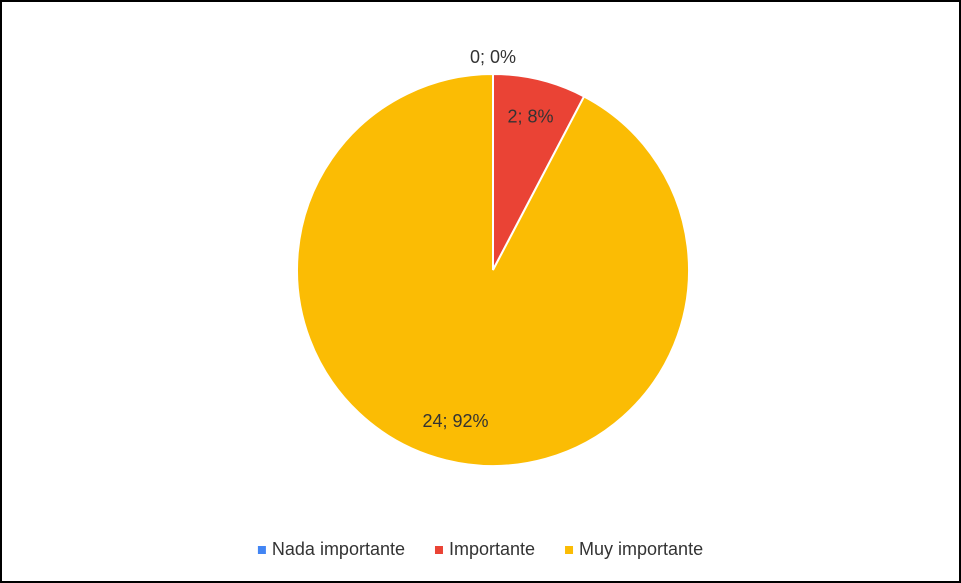  What do you see at coordinates (492, 549) in the screenshot?
I see `legend-label: Importante` at bounding box center [492, 549].